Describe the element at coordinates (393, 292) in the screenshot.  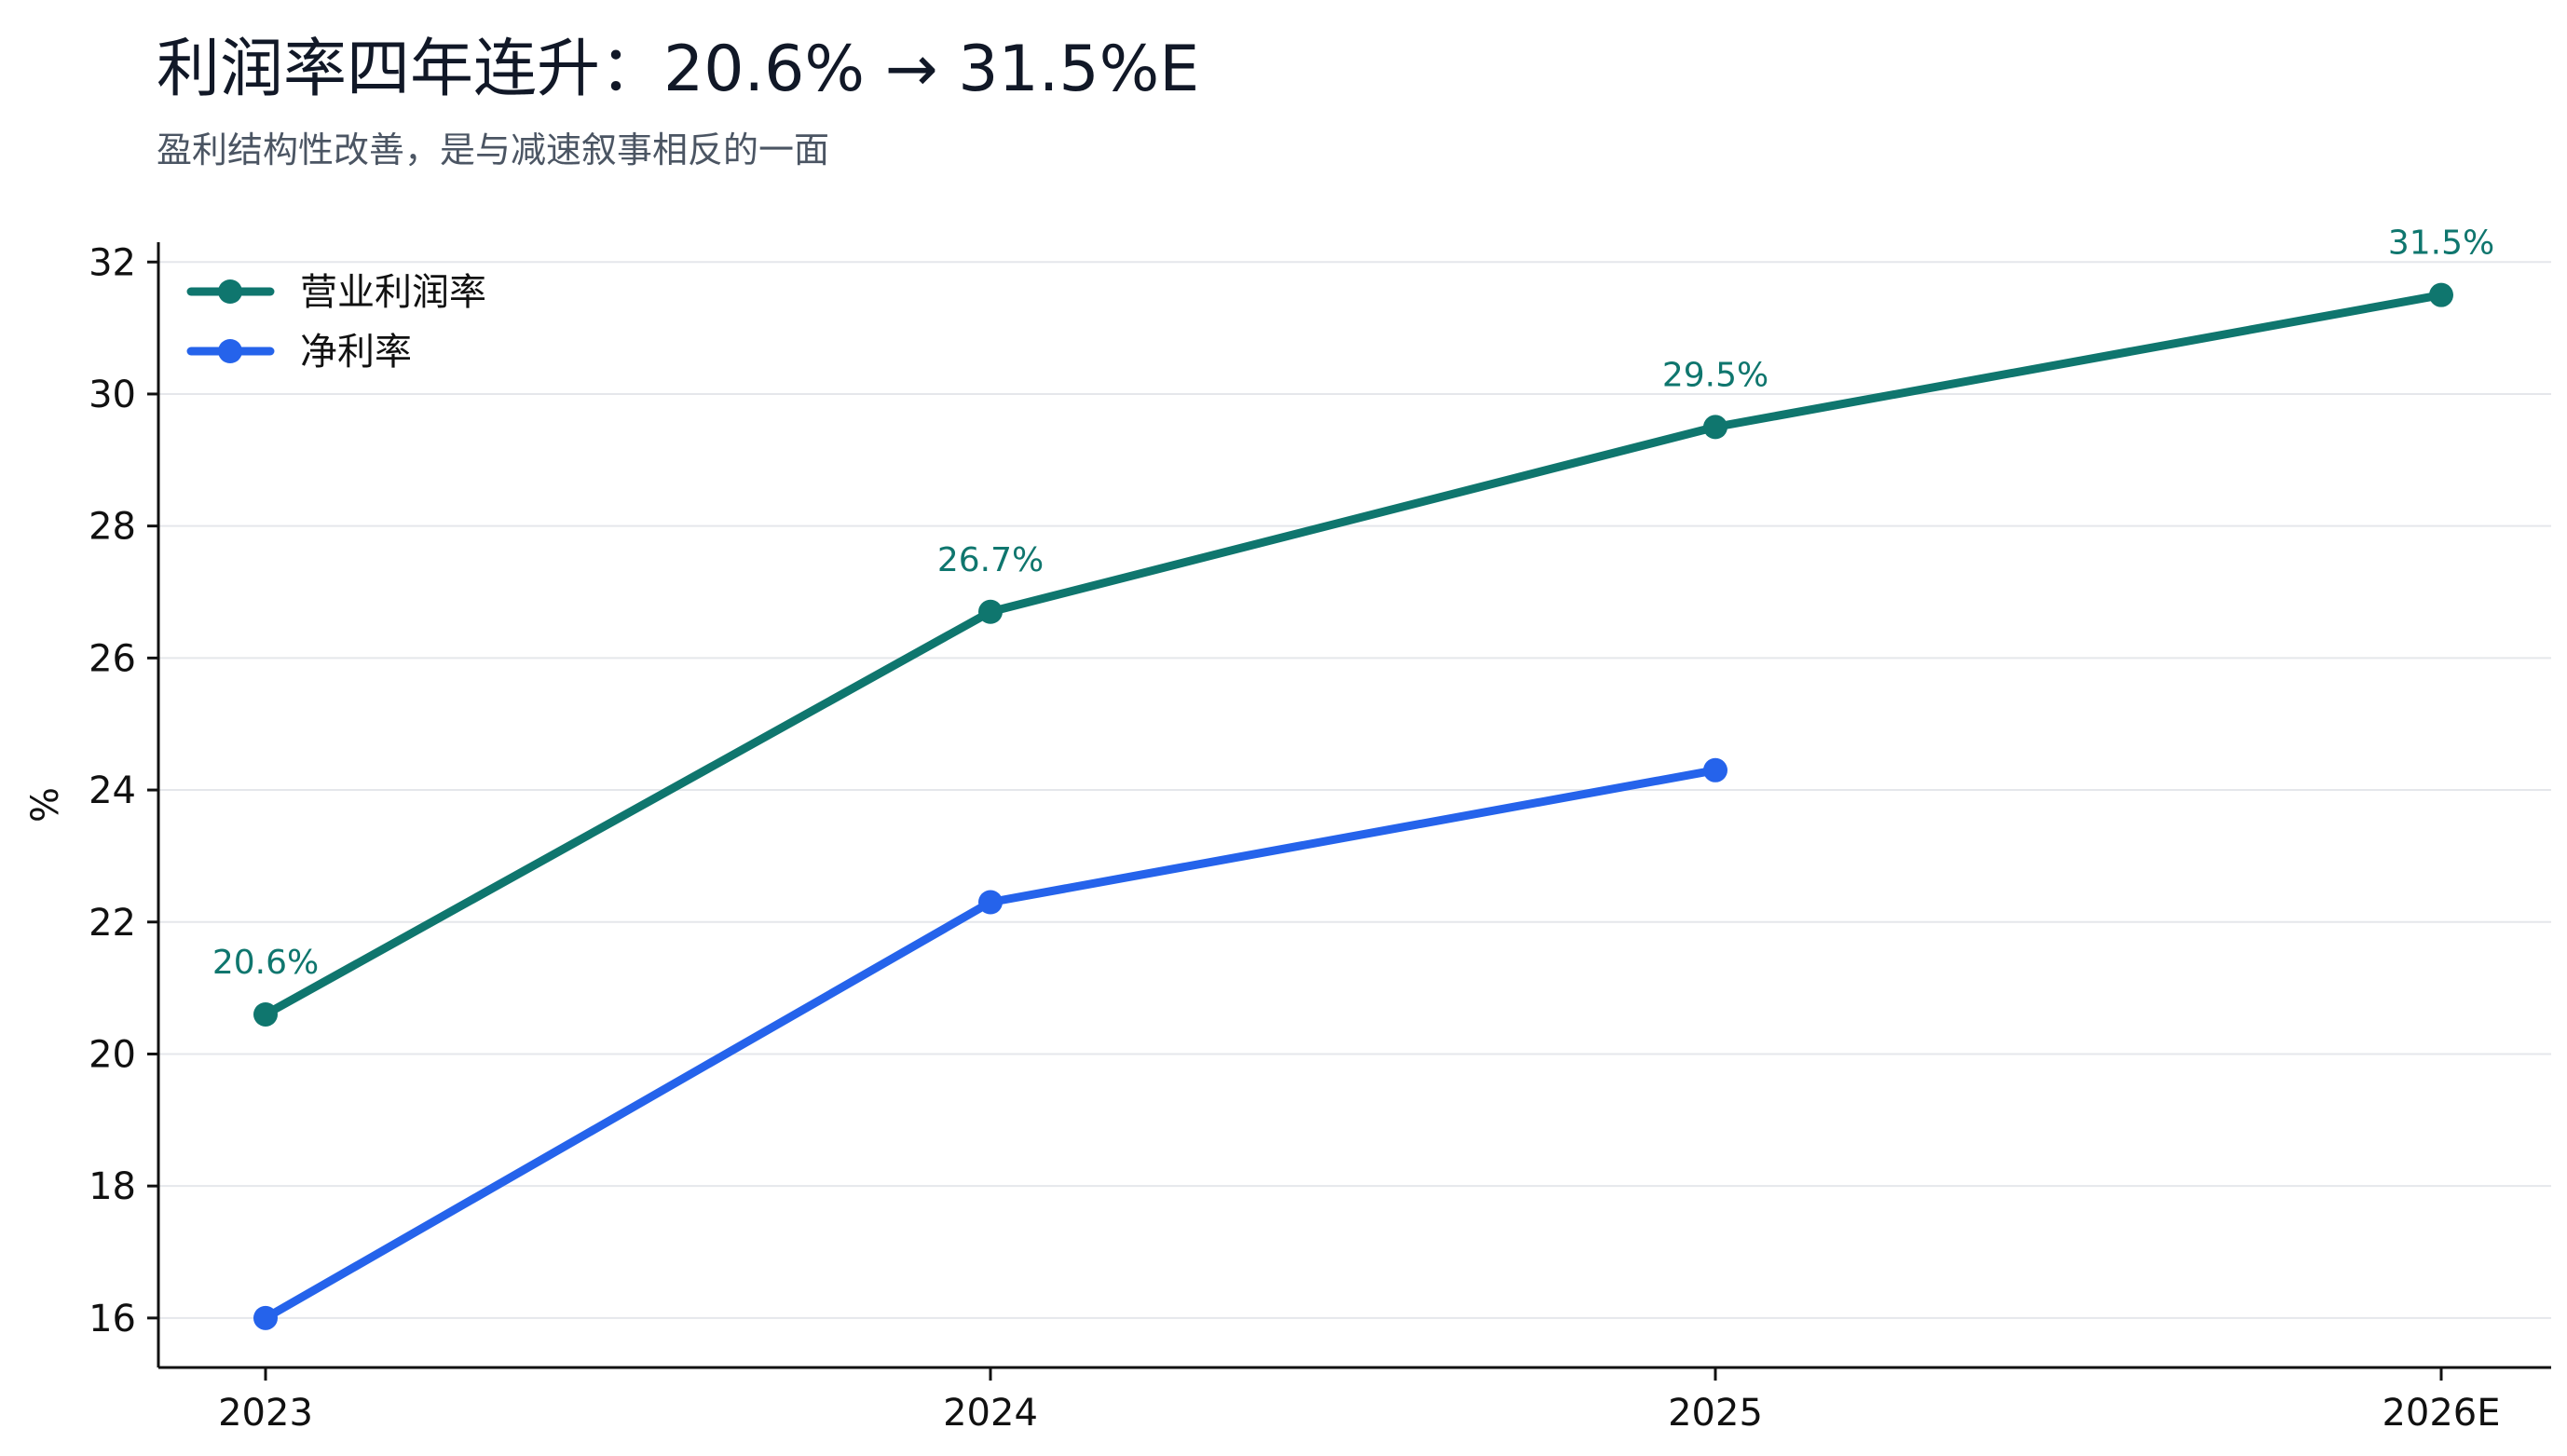
I see `legend-label: 营业利润率` at that location.